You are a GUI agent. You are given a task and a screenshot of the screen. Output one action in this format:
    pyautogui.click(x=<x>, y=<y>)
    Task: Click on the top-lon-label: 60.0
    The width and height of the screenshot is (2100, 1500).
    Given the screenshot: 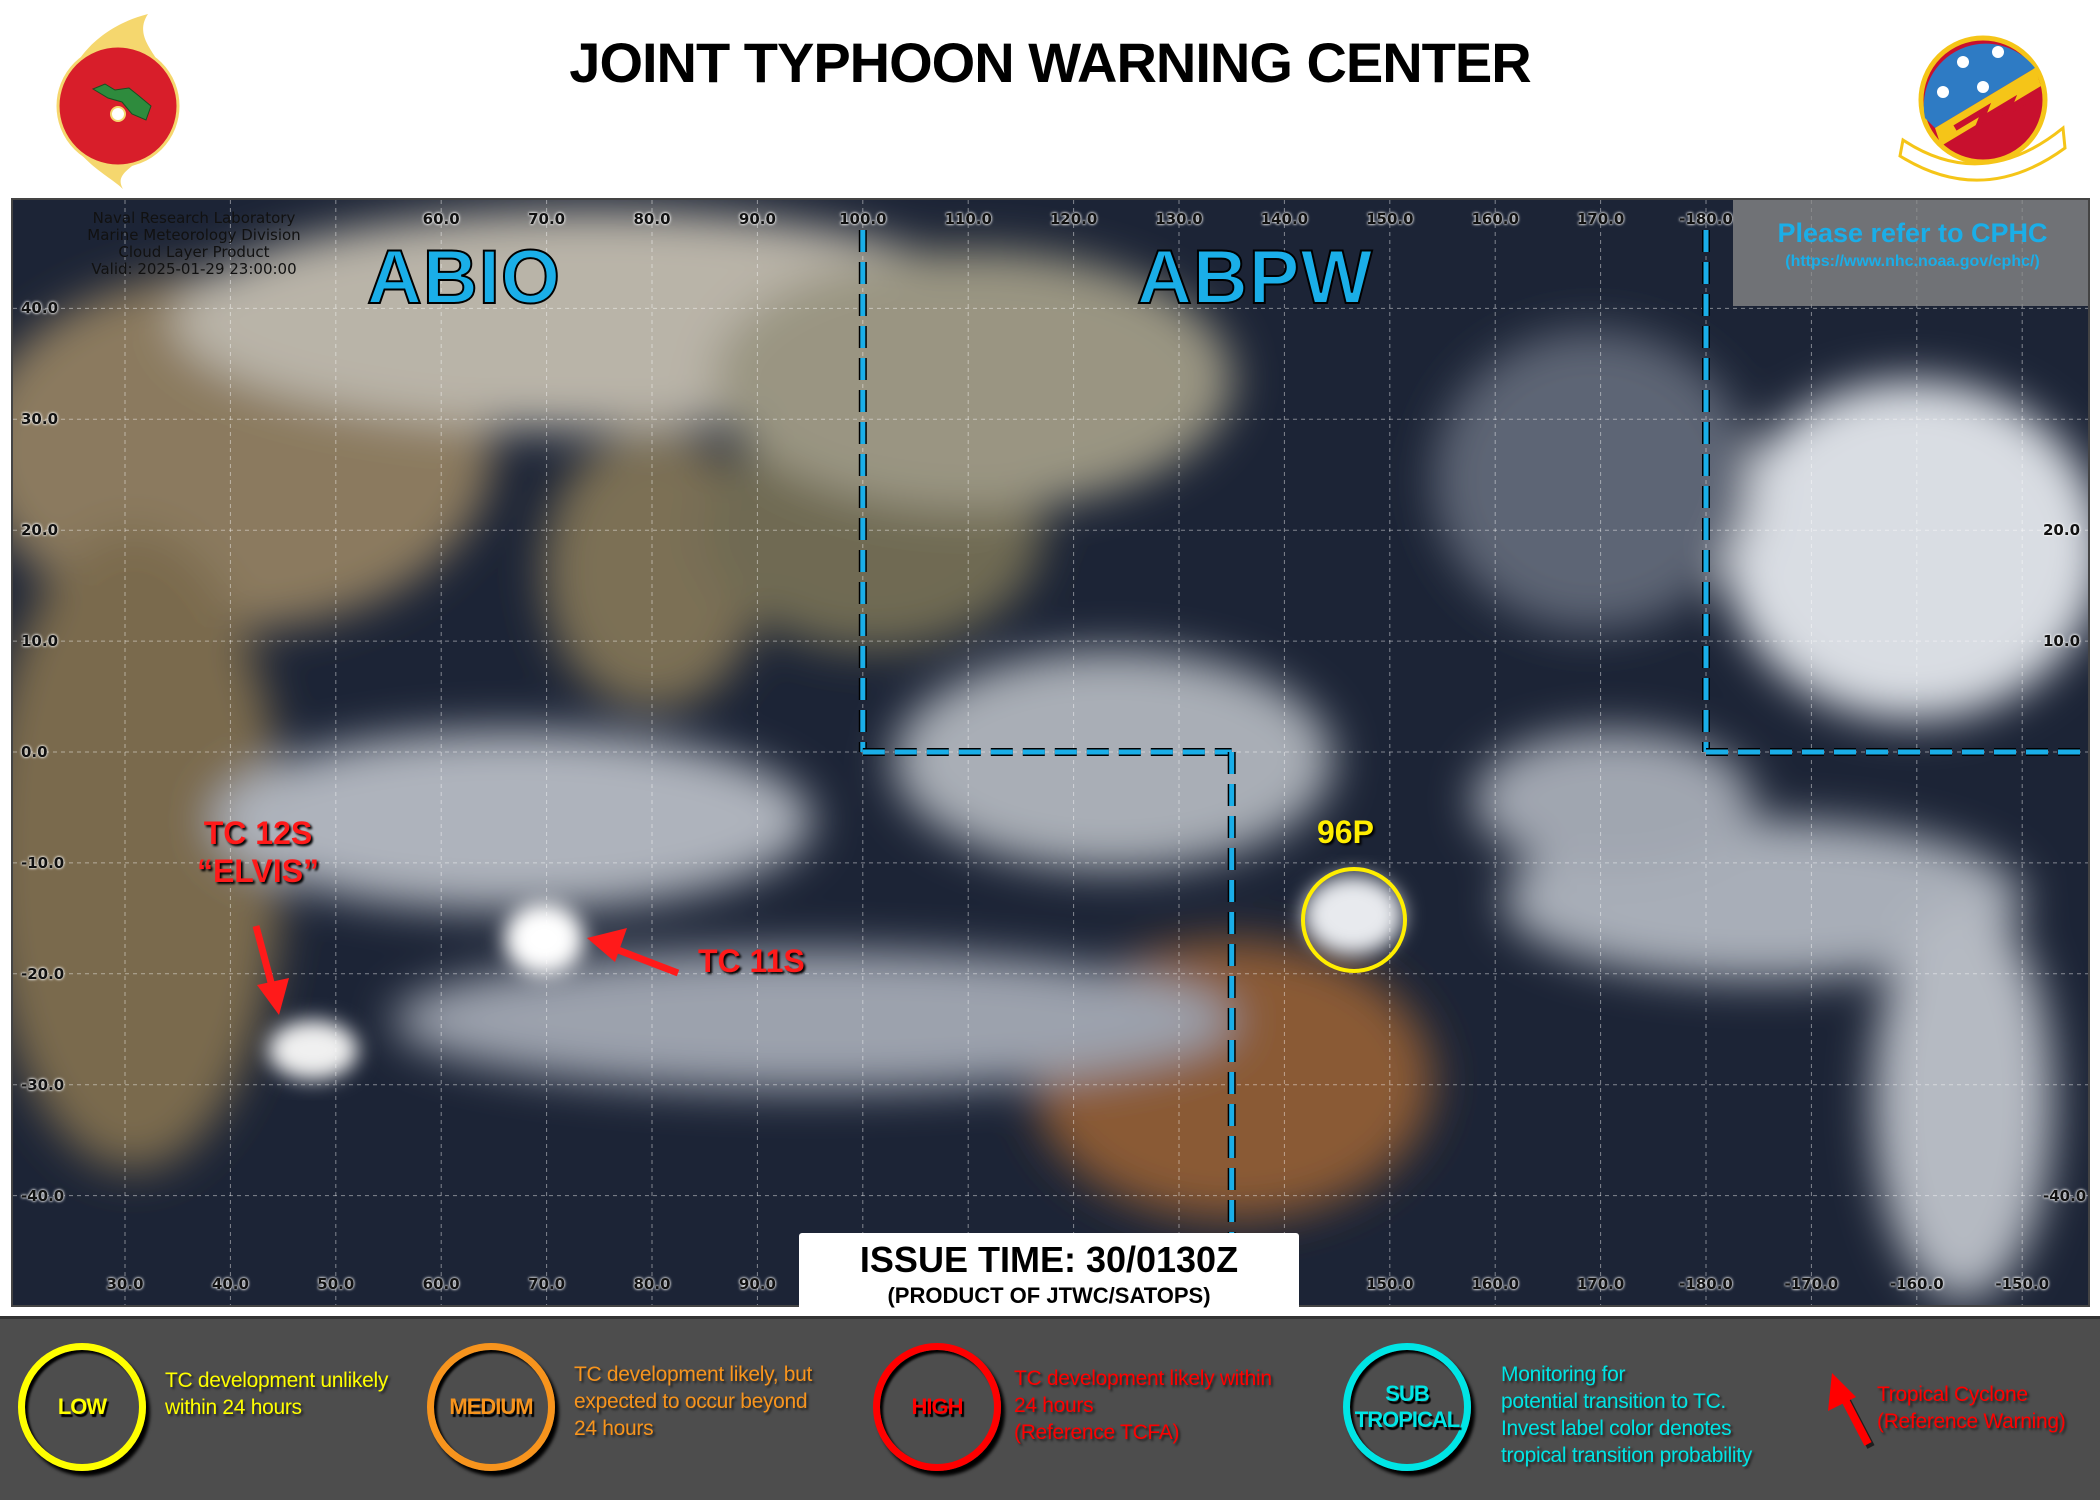 What is the action you would take?
    pyautogui.click(x=441, y=219)
    